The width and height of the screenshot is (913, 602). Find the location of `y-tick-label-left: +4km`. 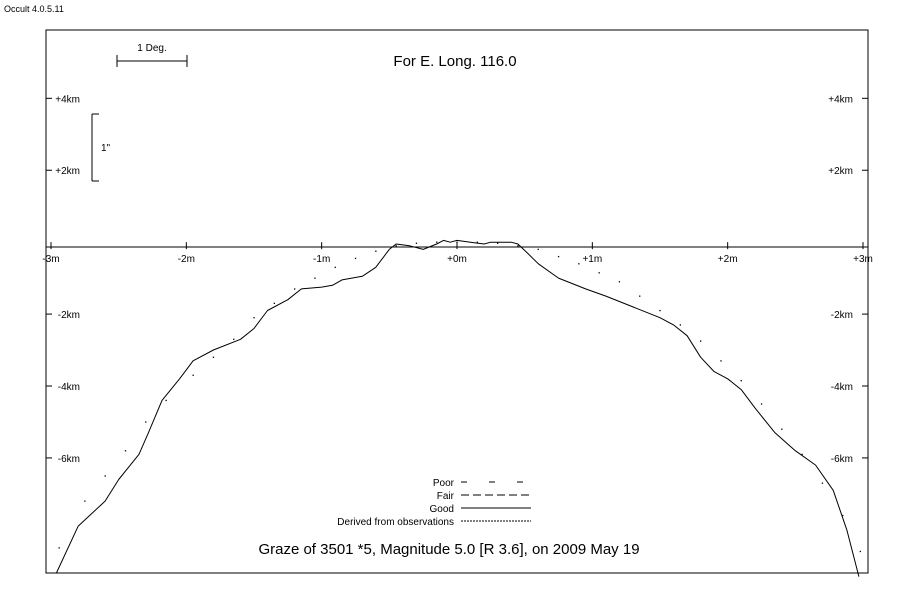

y-tick-label-left: +4km is located at coordinates (67, 99).